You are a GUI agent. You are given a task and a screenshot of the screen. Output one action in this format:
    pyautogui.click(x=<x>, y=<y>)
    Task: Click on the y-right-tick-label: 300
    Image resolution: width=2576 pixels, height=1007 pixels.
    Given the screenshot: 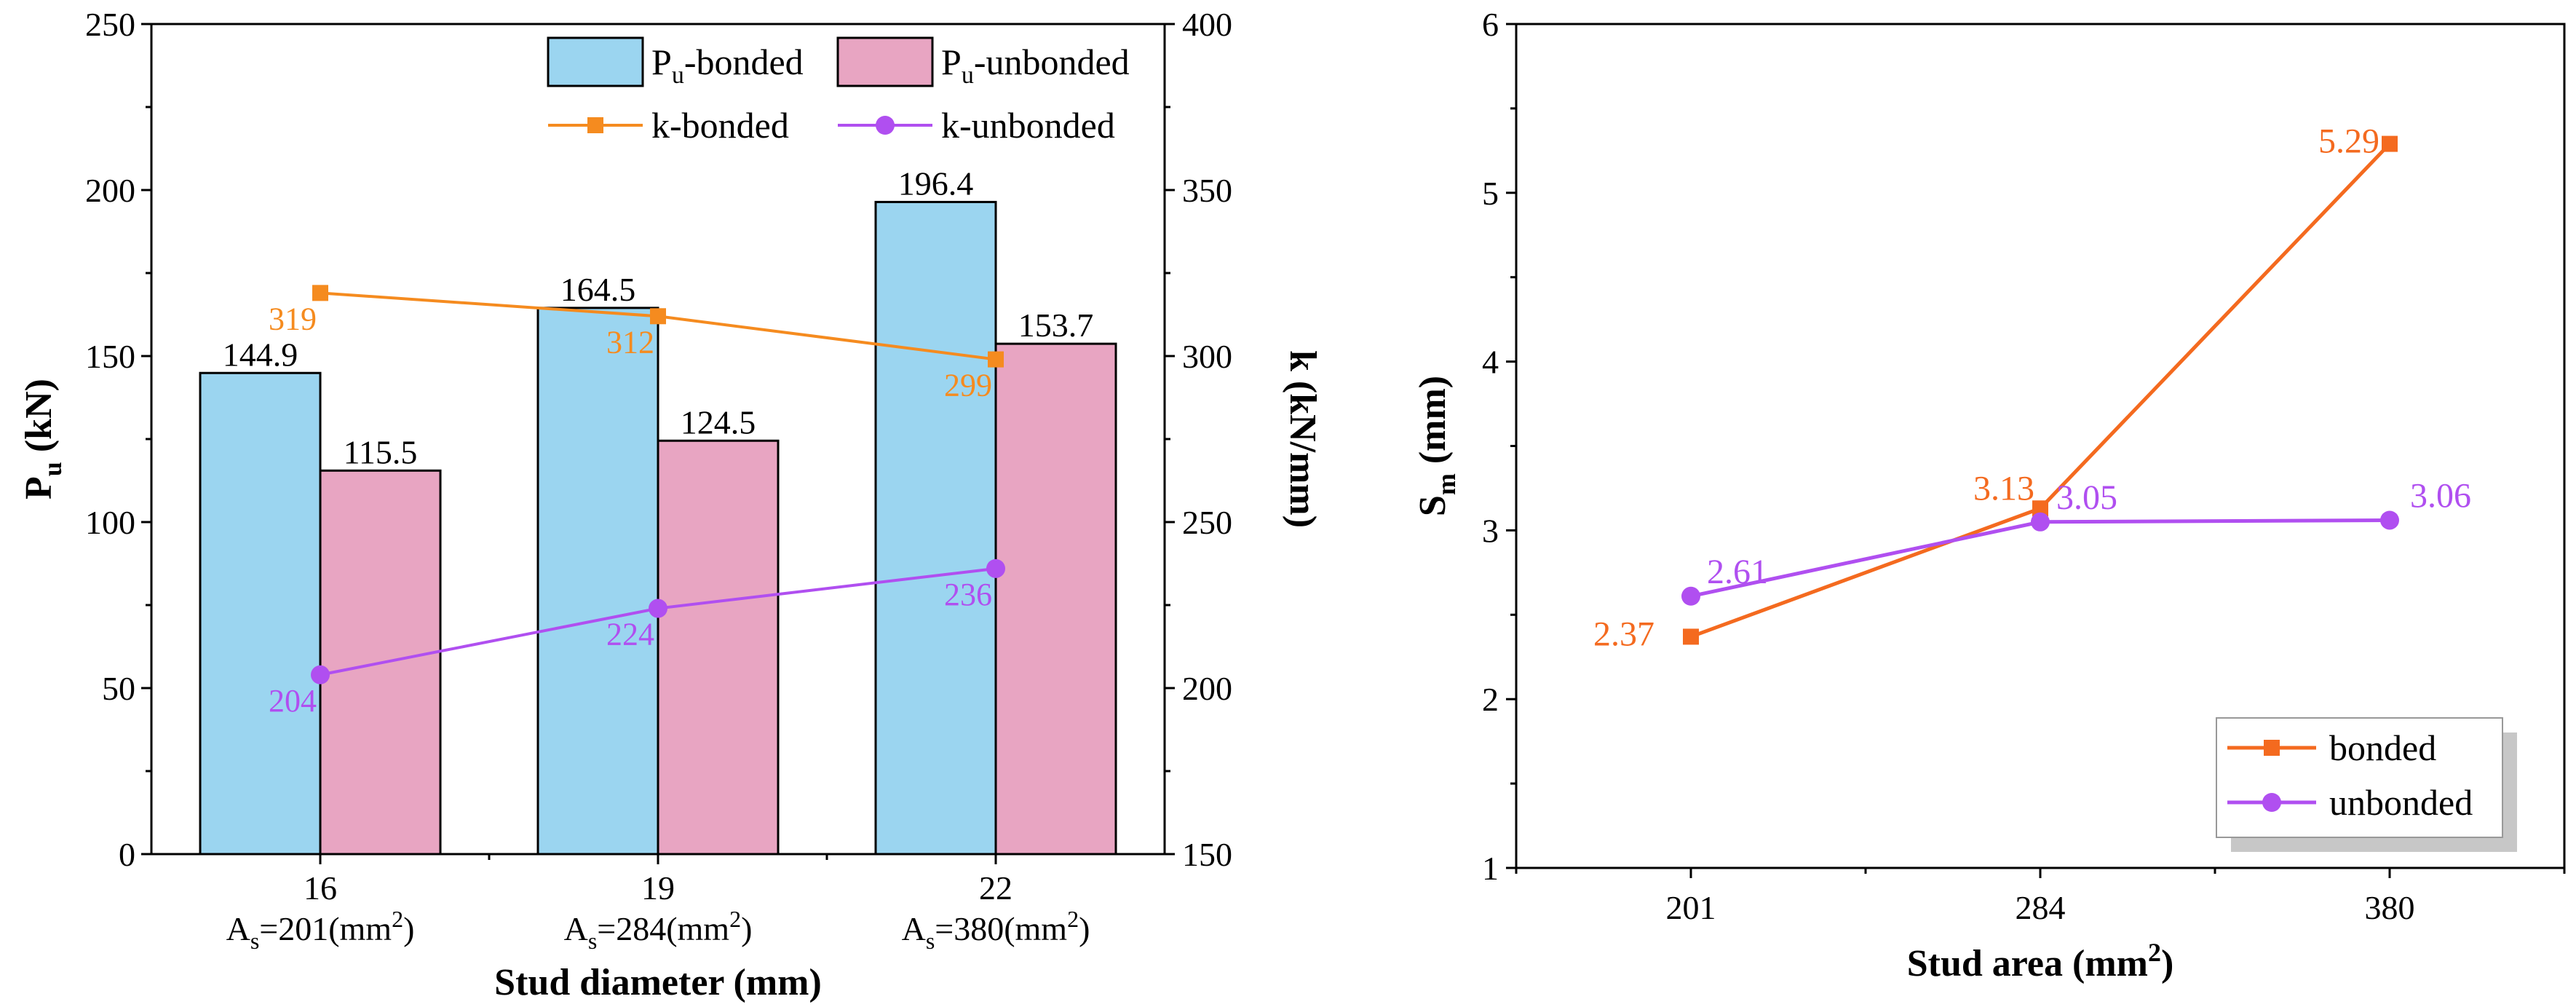 What is the action you would take?
    pyautogui.click(x=1207, y=357)
    